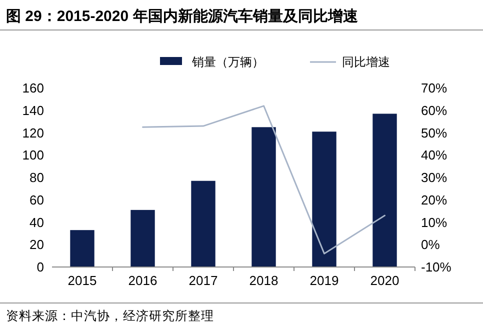  What do you see at coordinates (430, 244) in the screenshot?
I see `y2-tick-label: 0%` at bounding box center [430, 244].